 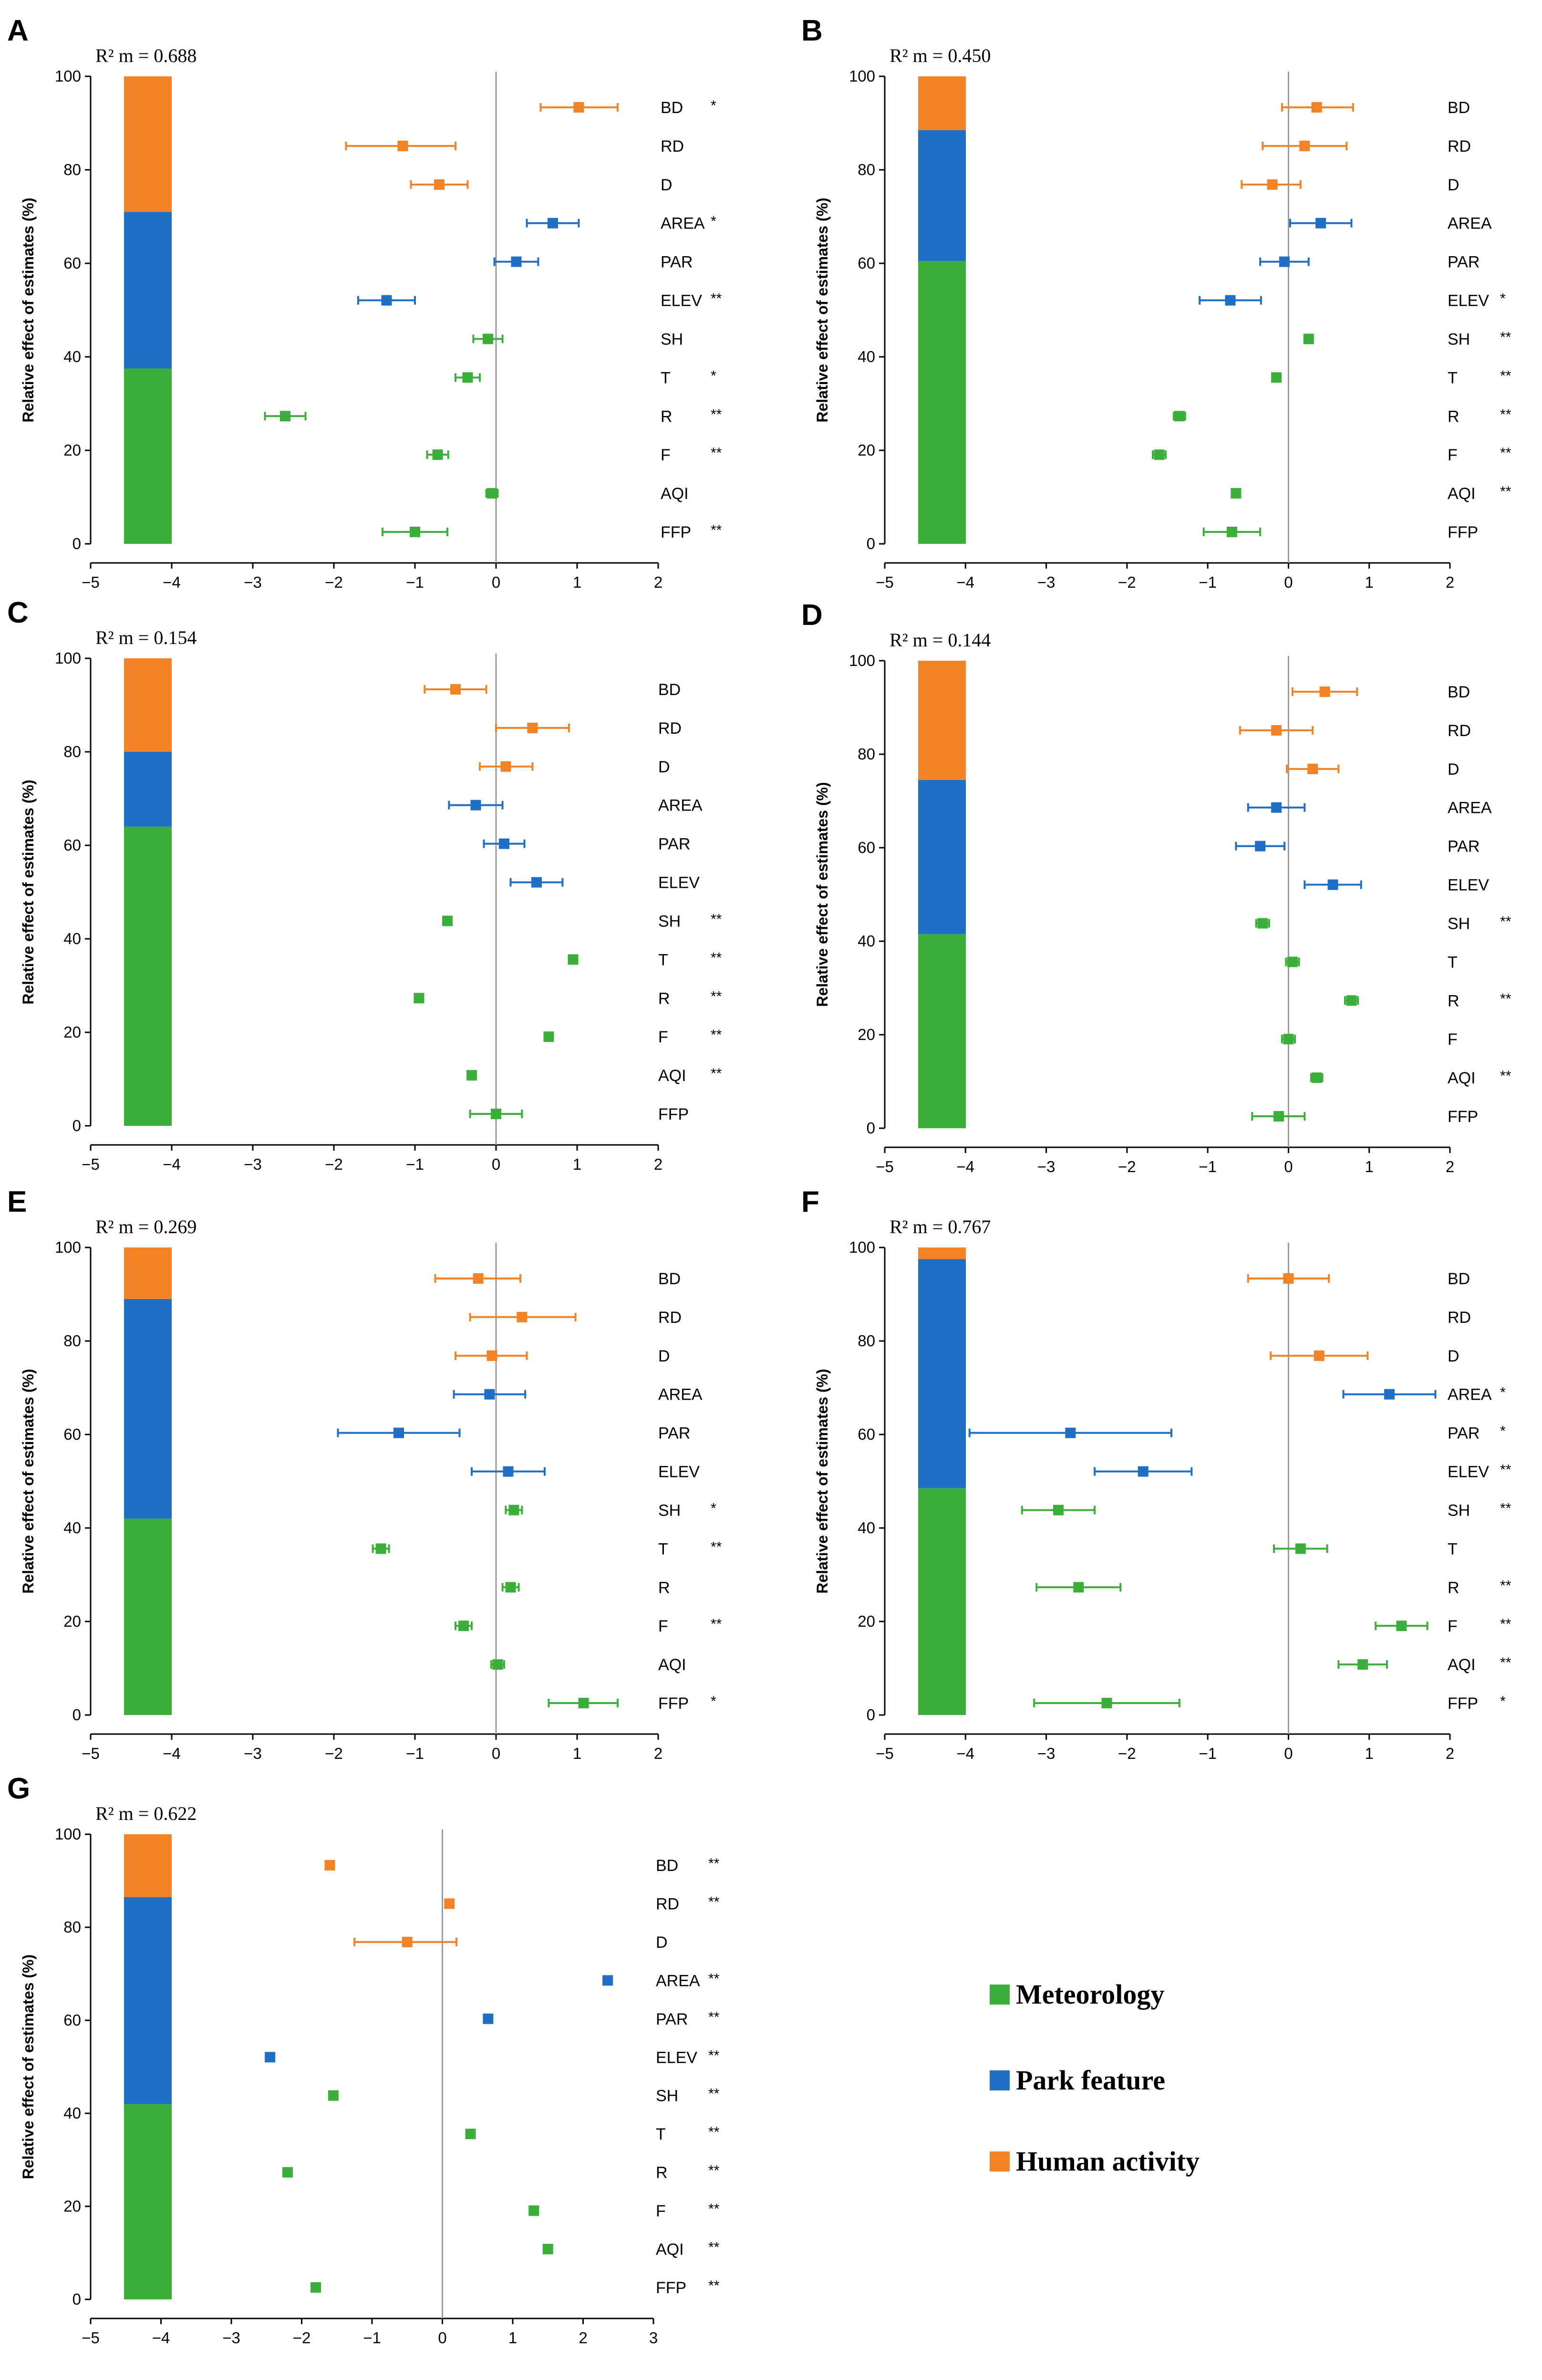 What do you see at coordinates (1503, 299) in the screenshot?
I see `significance-ELEV: *` at bounding box center [1503, 299].